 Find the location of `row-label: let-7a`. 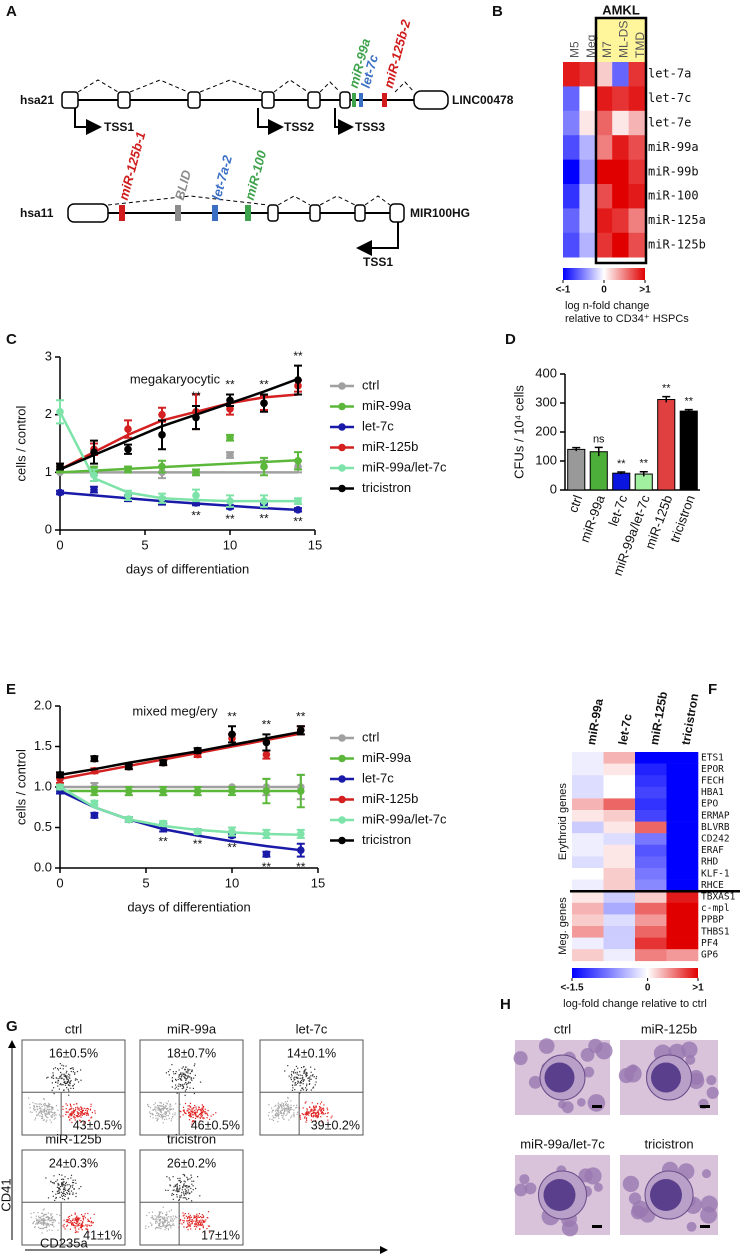

row-label: let-7a is located at coordinates (669, 74).